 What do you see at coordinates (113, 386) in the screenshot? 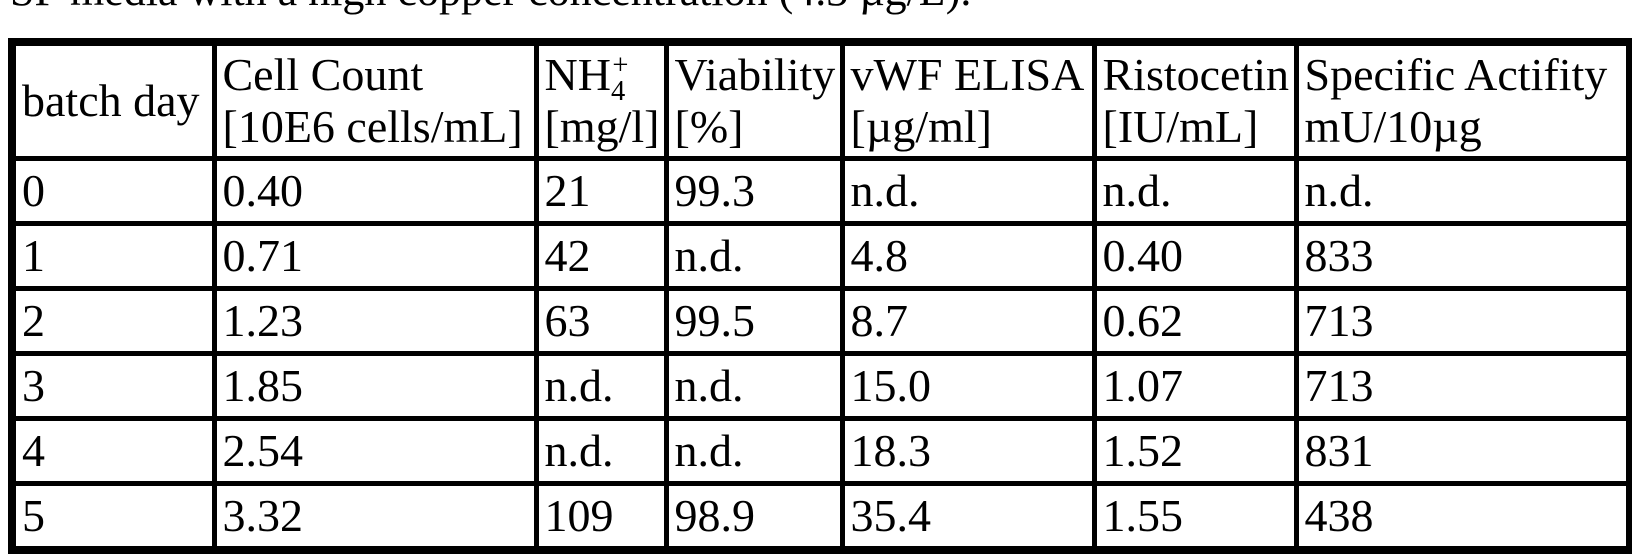
I see `table-cell: 3` at bounding box center [113, 386].